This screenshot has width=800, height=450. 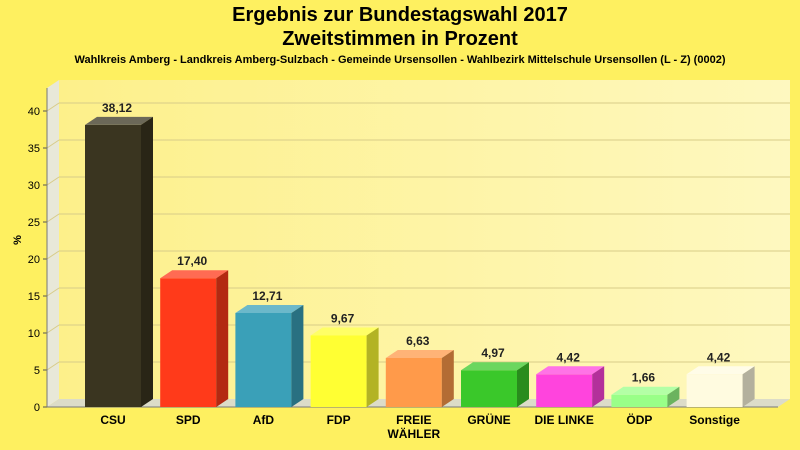 What do you see at coordinates (34, 112) in the screenshot?
I see `y-tick-label: 40` at bounding box center [34, 112].